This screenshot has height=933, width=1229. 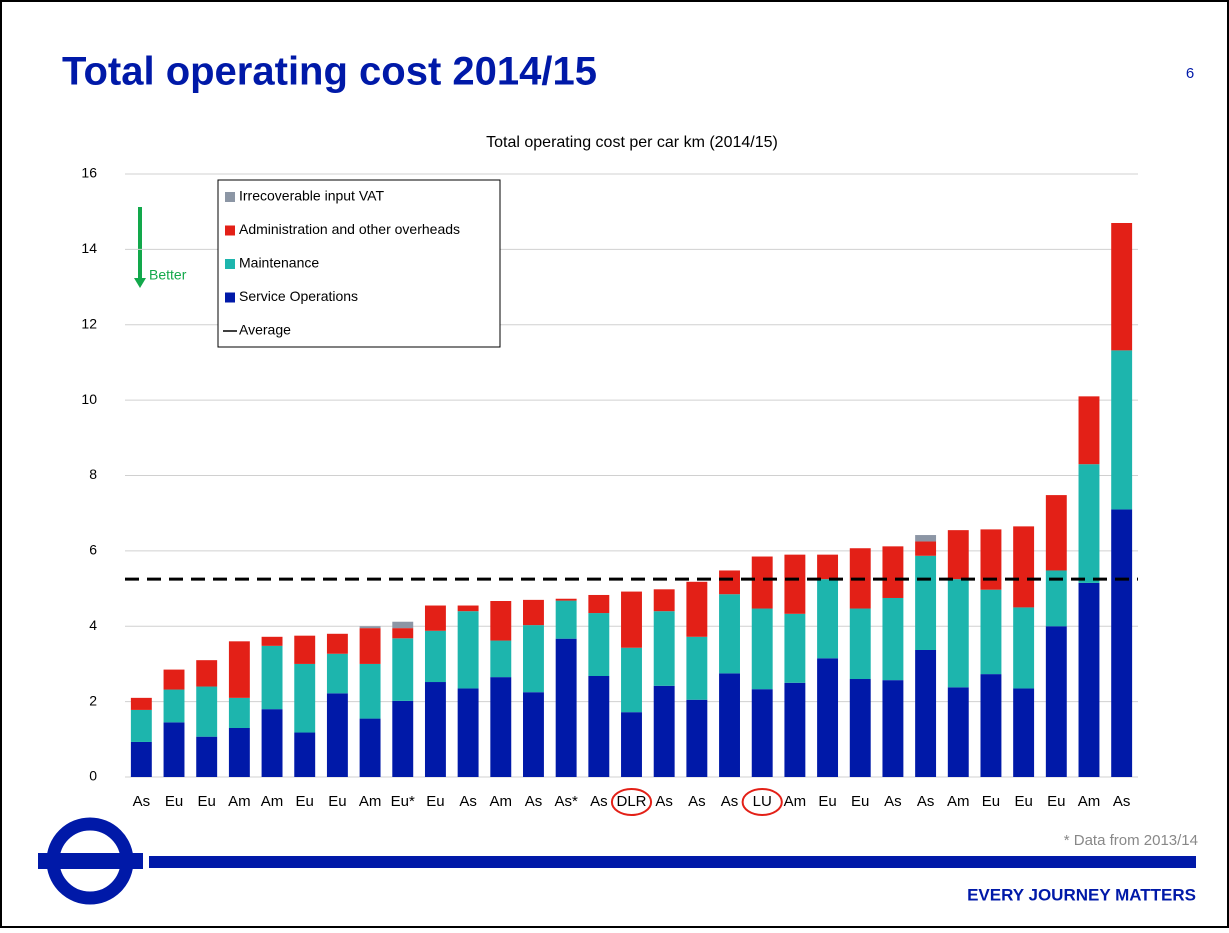 I want to click on x-tick-label: LU, so click(x=762, y=801).